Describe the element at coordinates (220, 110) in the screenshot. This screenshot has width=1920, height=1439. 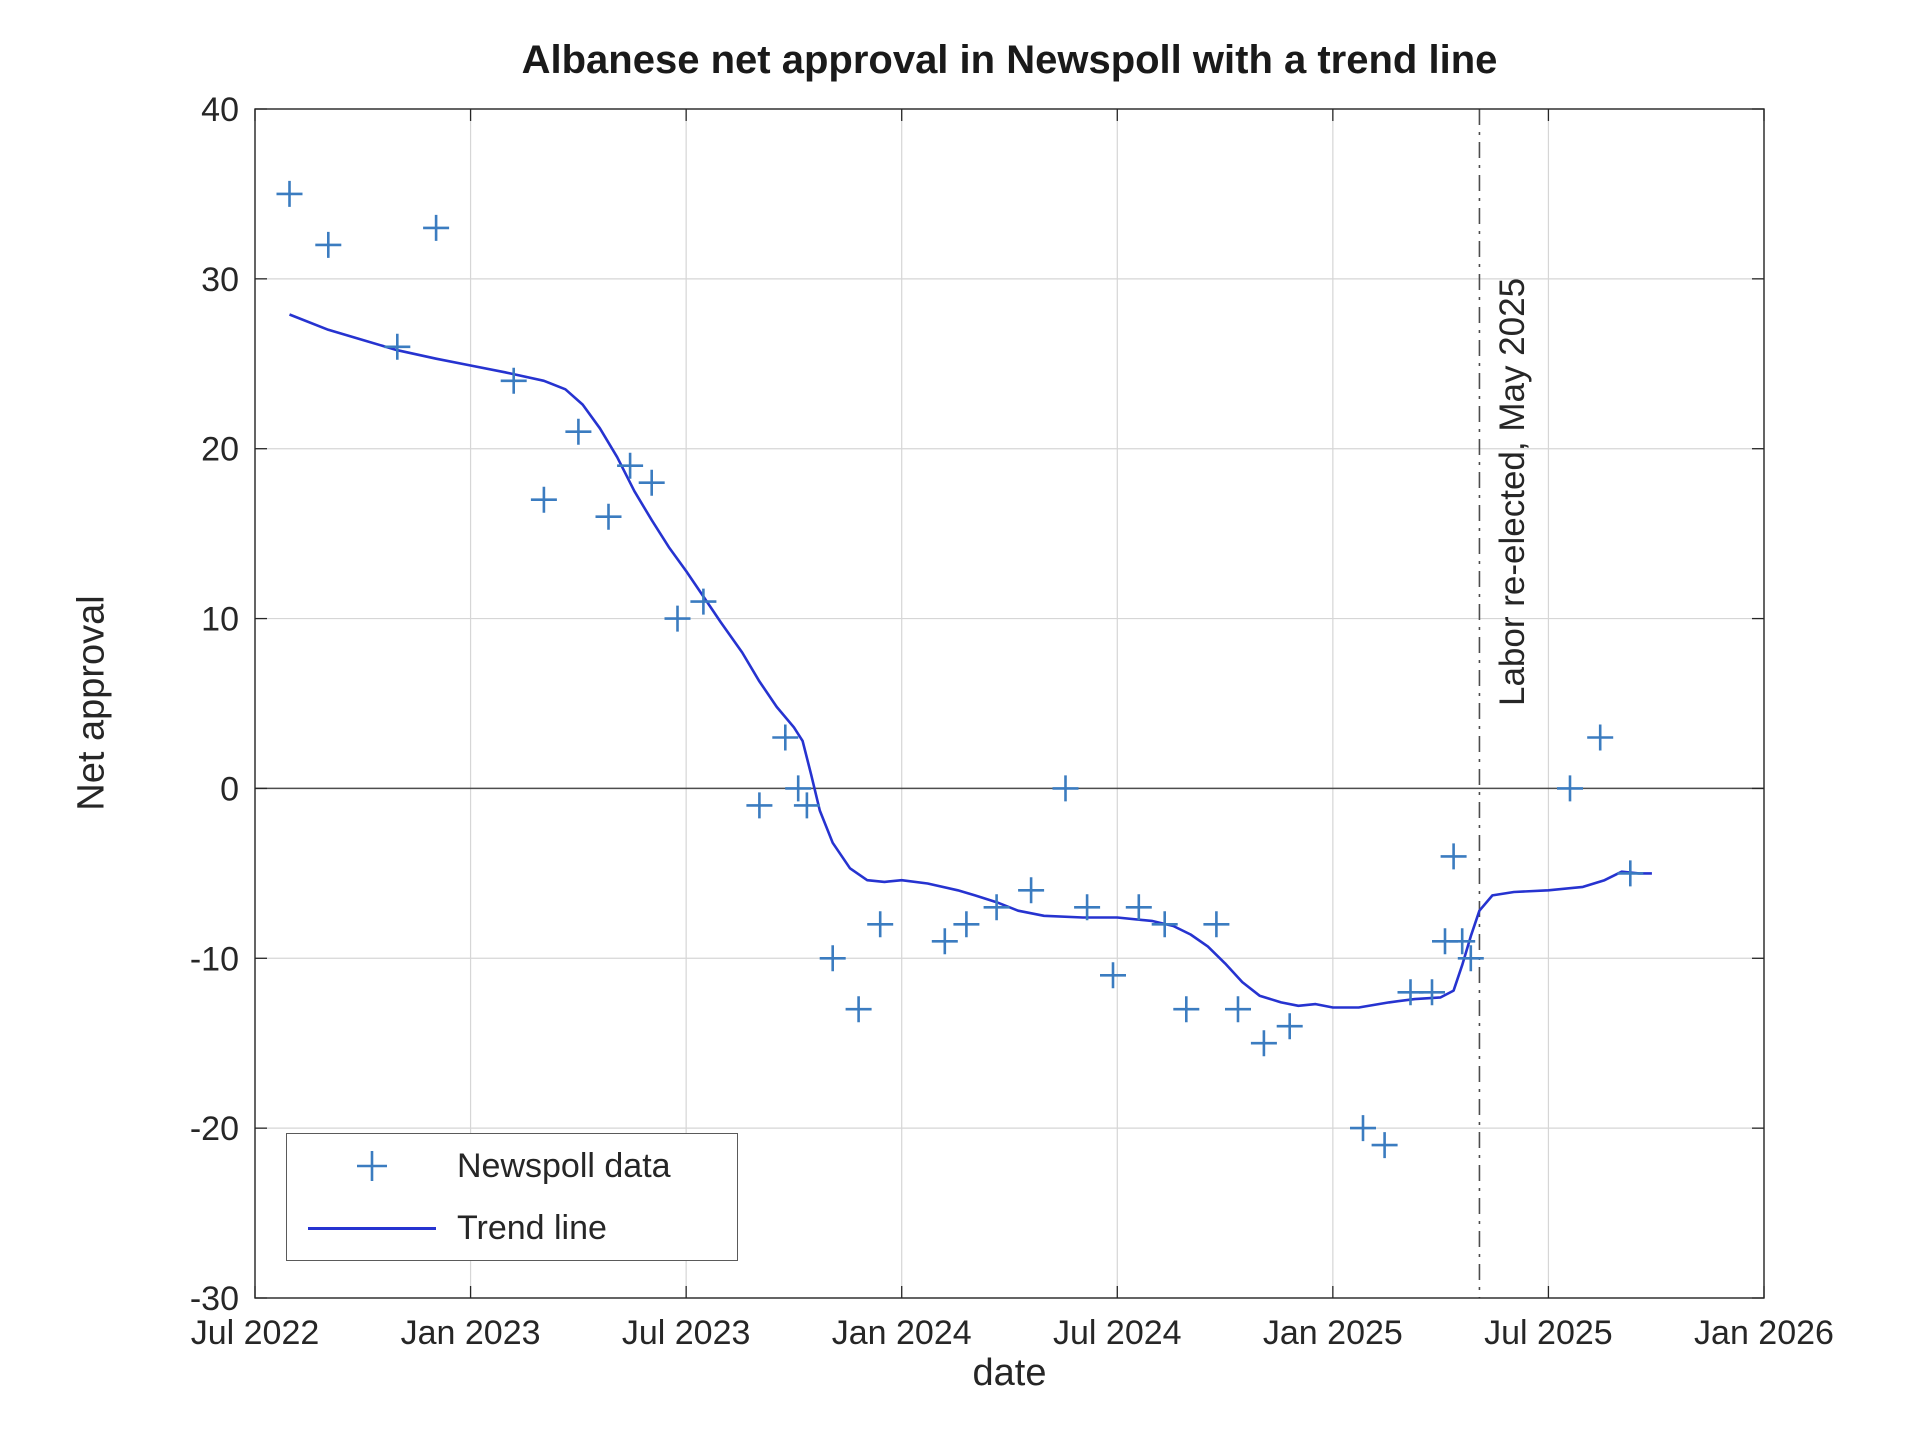
I see `y-tick-label: 40` at that location.